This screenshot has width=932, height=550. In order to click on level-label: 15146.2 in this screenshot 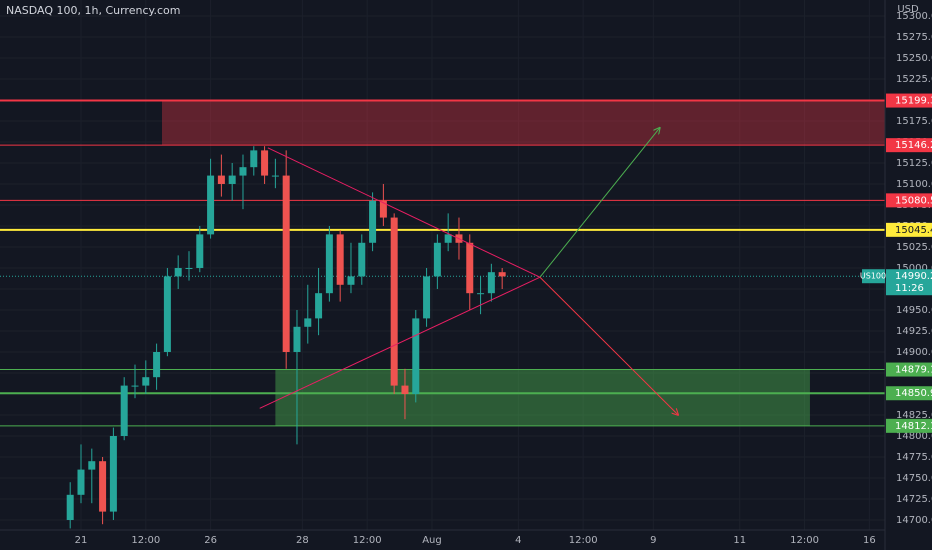, I will do `click(913, 145)`.